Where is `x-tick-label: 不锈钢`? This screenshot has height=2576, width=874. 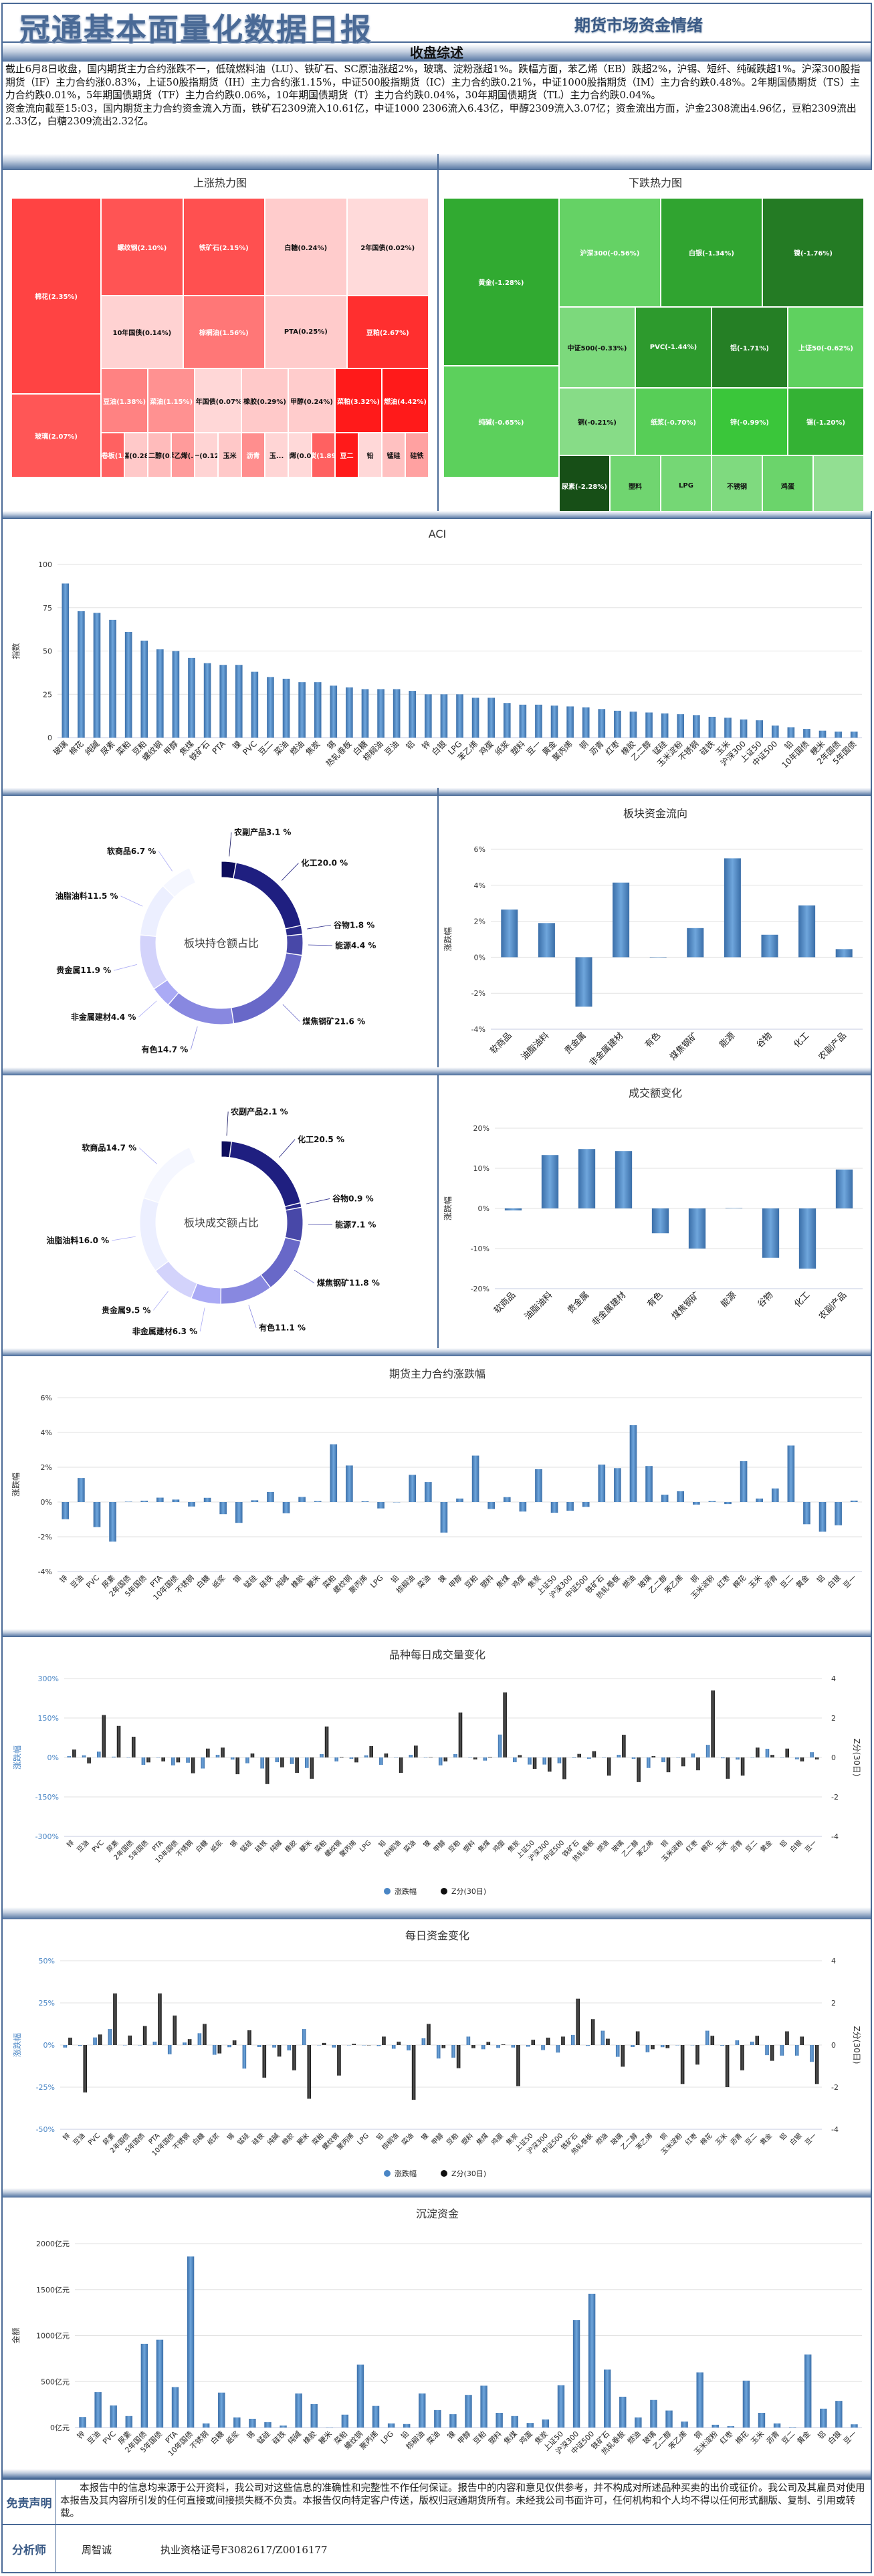
x-tick-label: 不锈钢 is located at coordinates (185, 1848).